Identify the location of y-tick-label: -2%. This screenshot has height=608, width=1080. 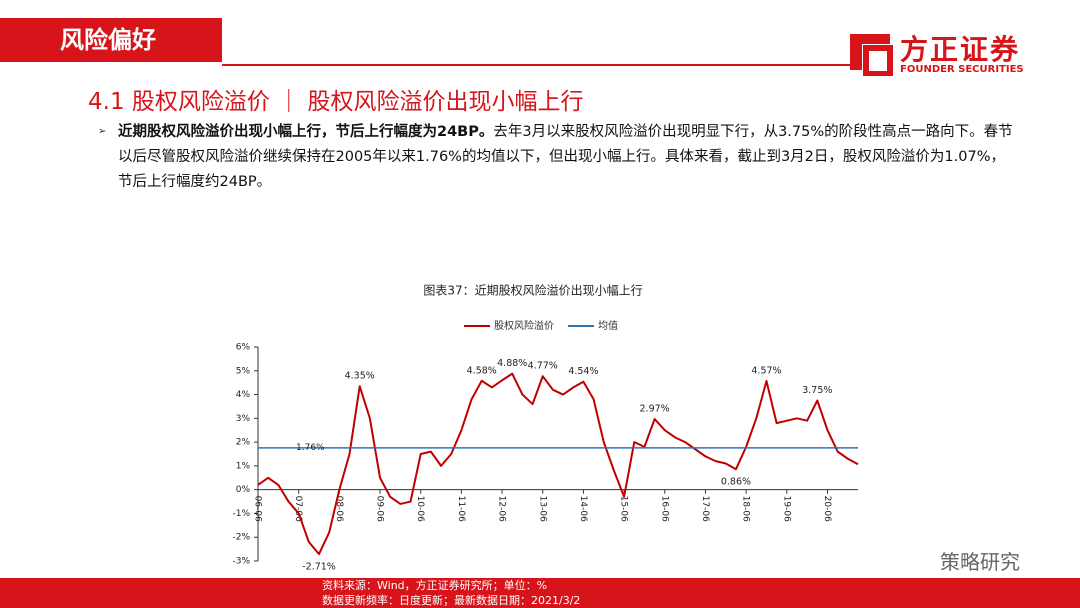
(241, 538).